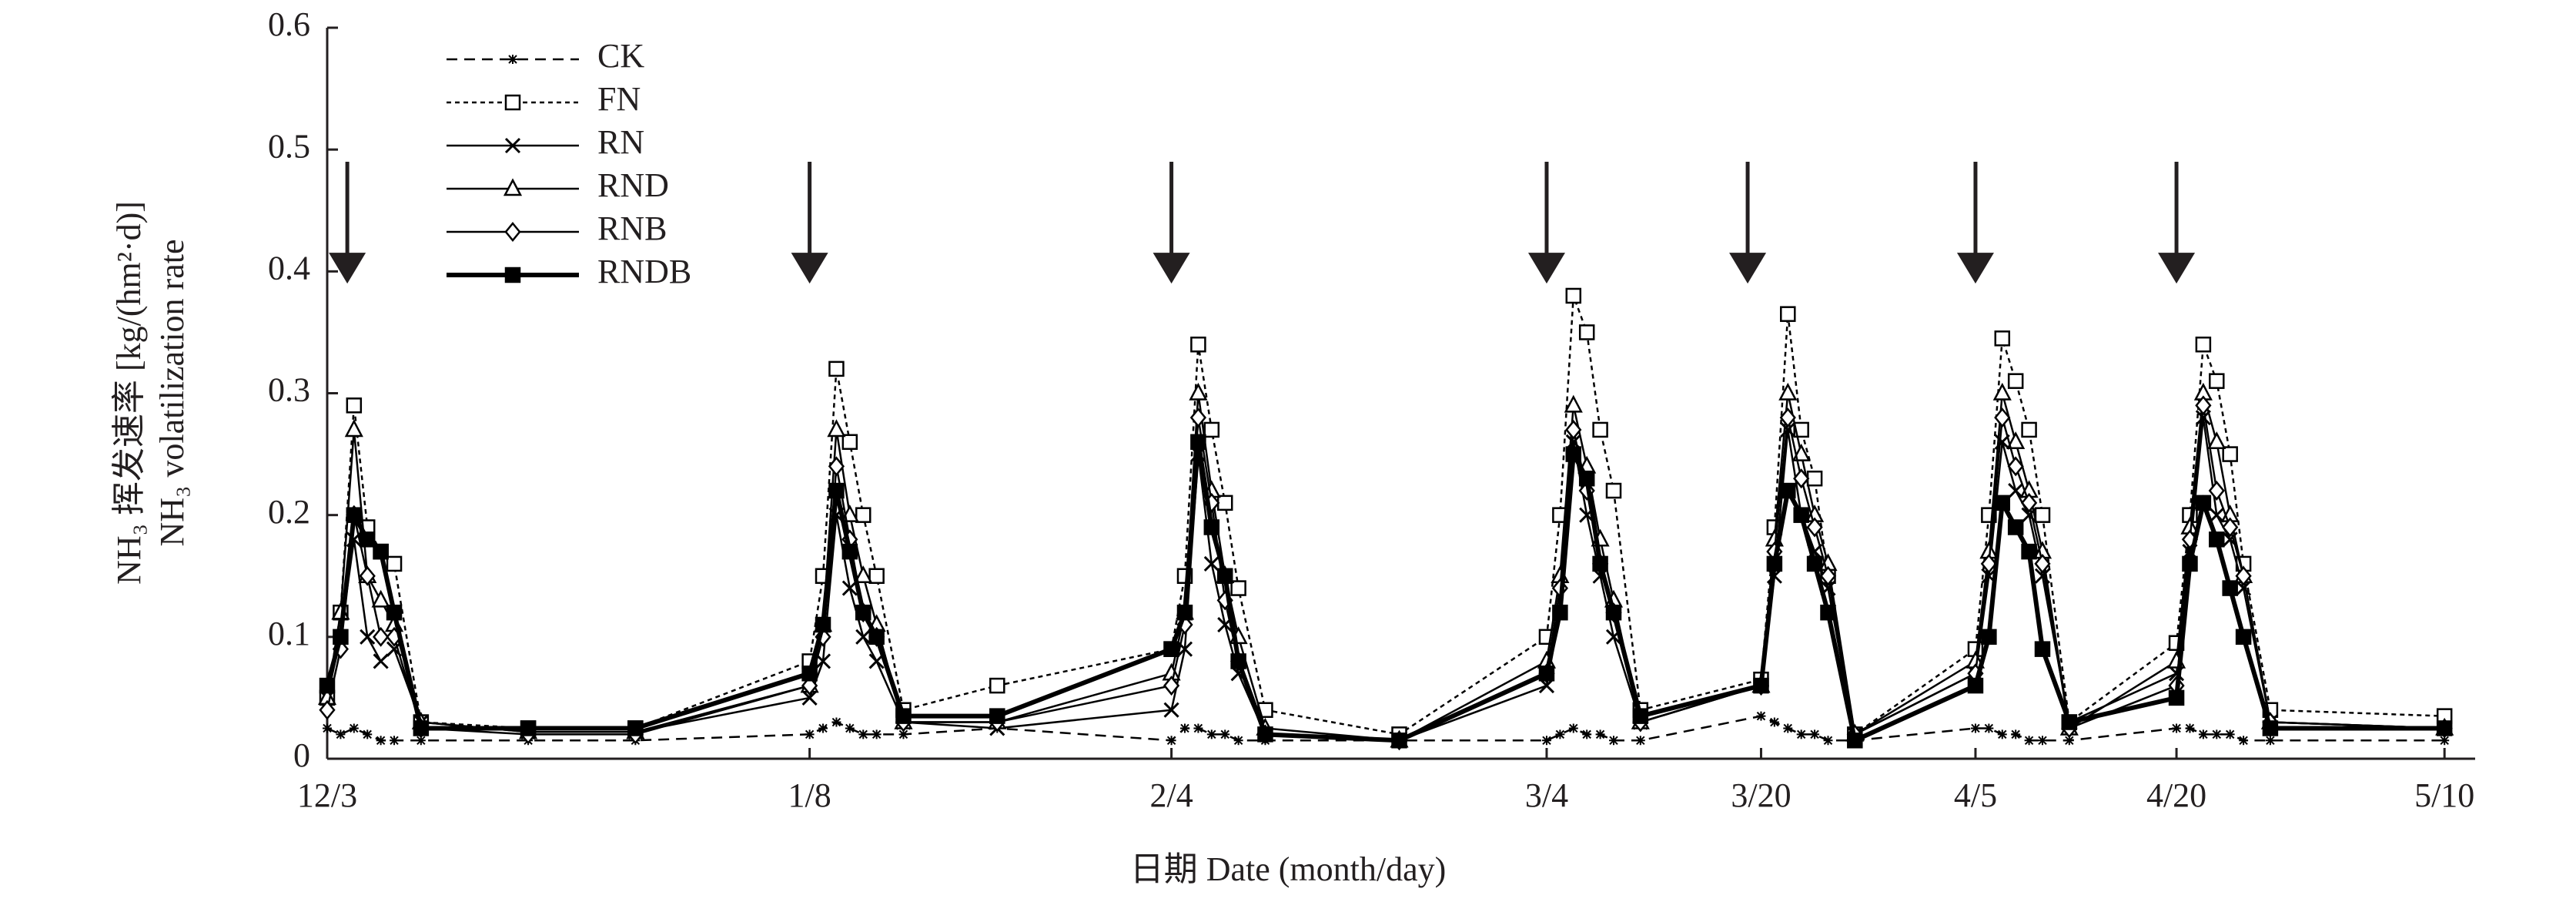 The height and width of the screenshot is (902, 2576). What do you see at coordinates (172, 393) in the screenshot?
I see `y-axis-label: NH₃ volatilization rate` at bounding box center [172, 393].